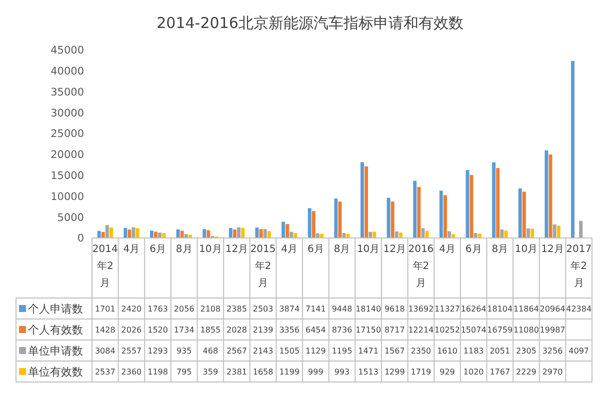 The height and width of the screenshot is (400, 600). I want to click on legend-label: 个人有效数, so click(55, 329).